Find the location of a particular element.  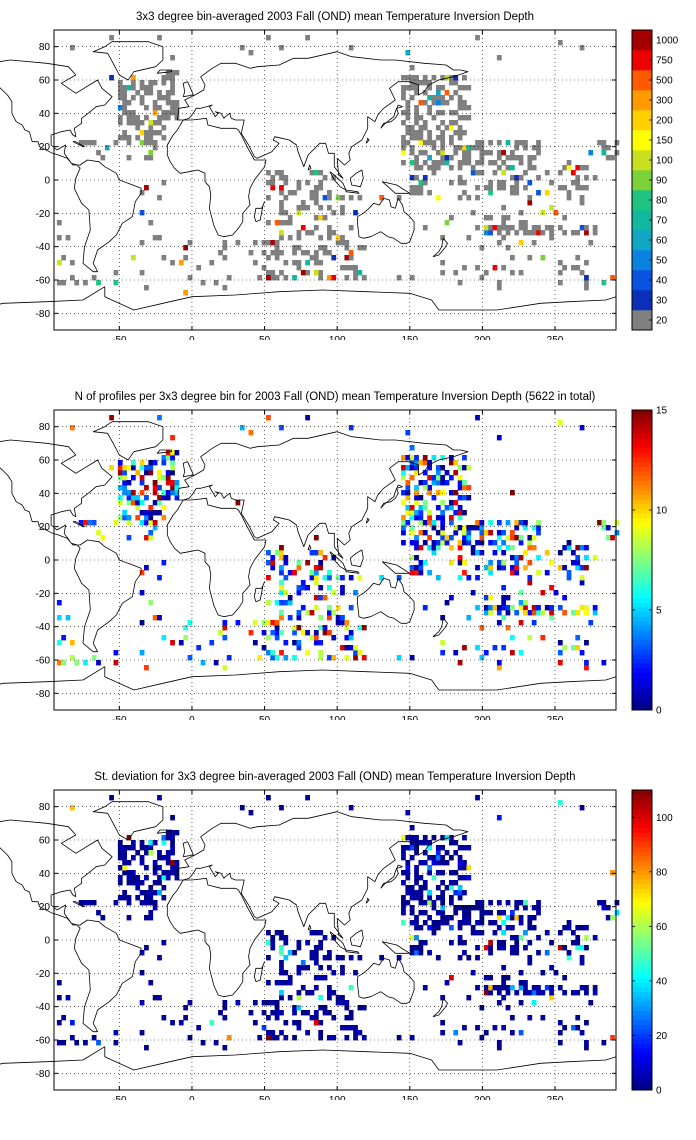

x-tick-label: -50 is located at coordinates (119, 717).